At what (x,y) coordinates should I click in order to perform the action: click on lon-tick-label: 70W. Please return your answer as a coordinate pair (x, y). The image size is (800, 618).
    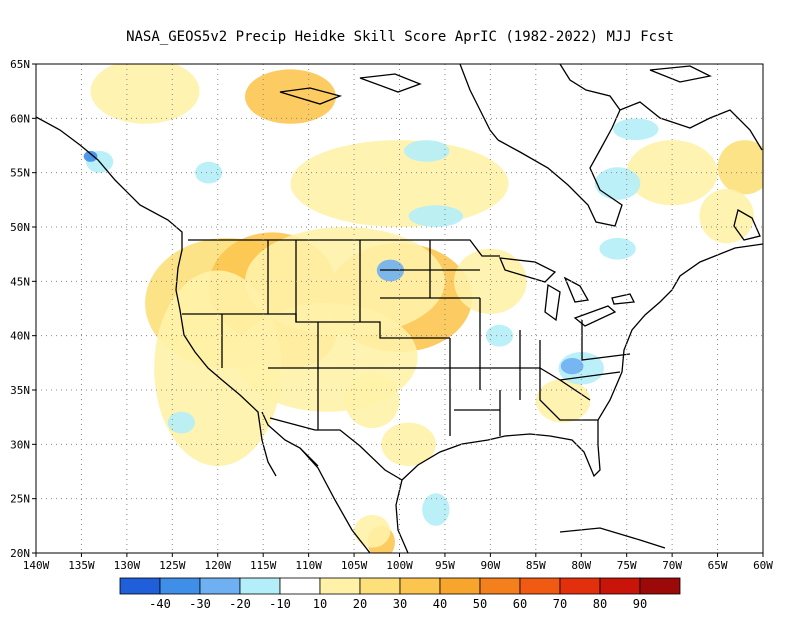
    Looking at the image, I should click on (672, 565).